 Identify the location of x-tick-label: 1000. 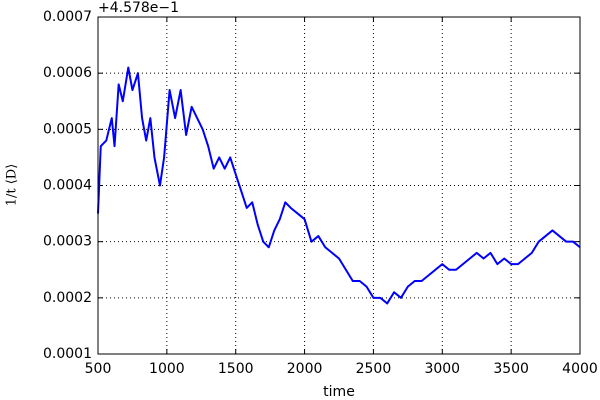
(167, 369).